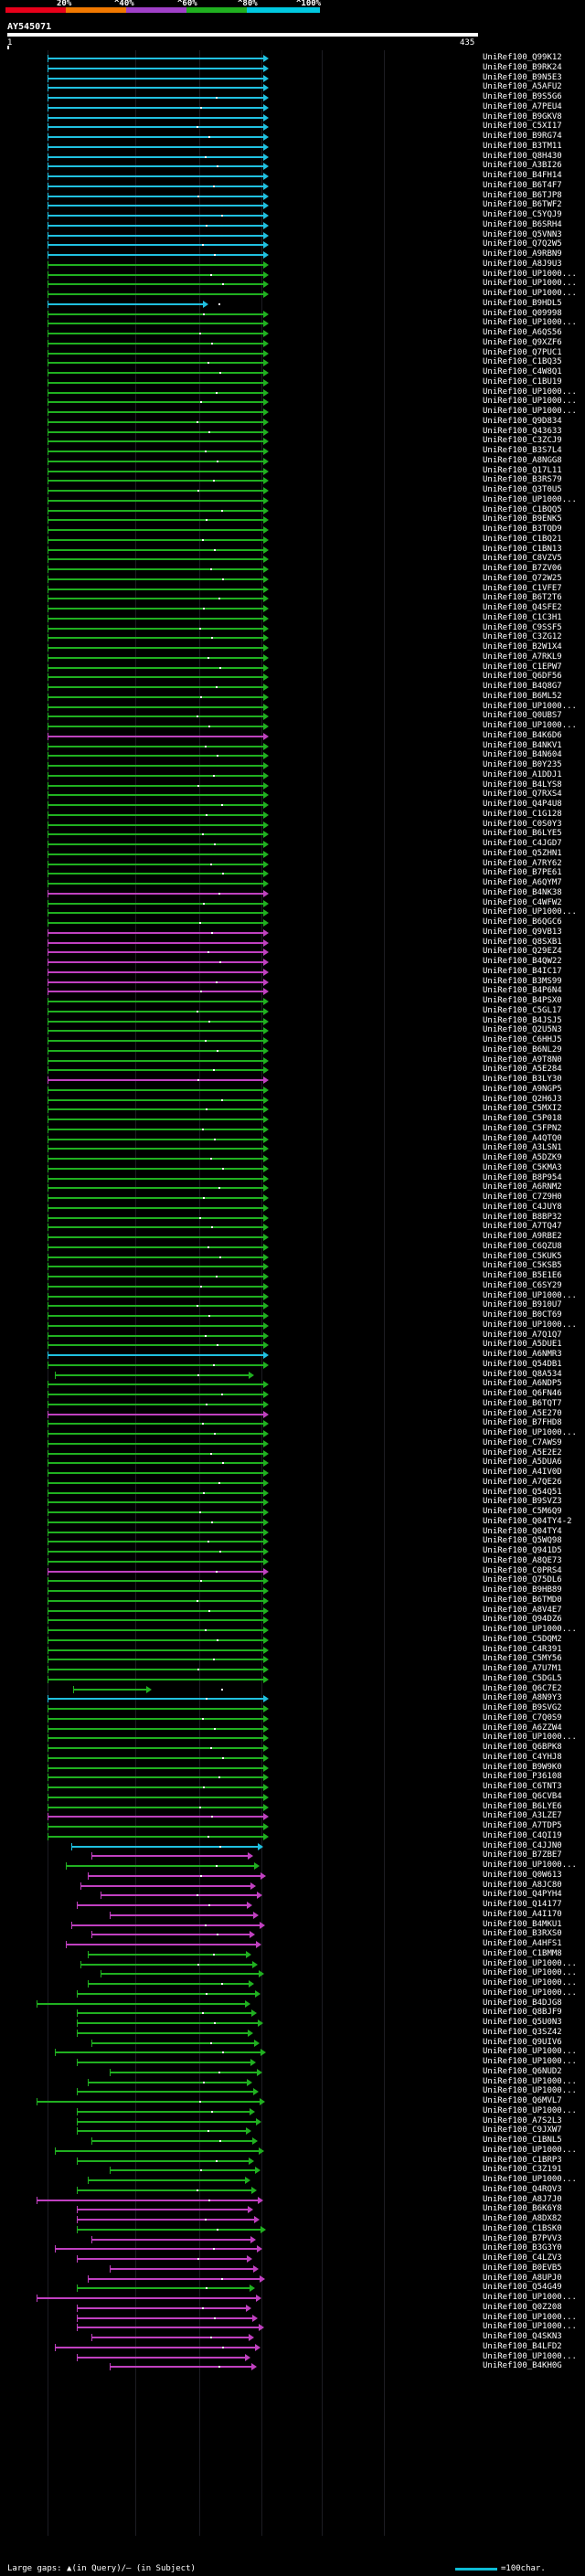  What do you see at coordinates (522, 1590) in the screenshot?
I see `hit-label: UniRef100_B9HB89` at bounding box center [522, 1590].